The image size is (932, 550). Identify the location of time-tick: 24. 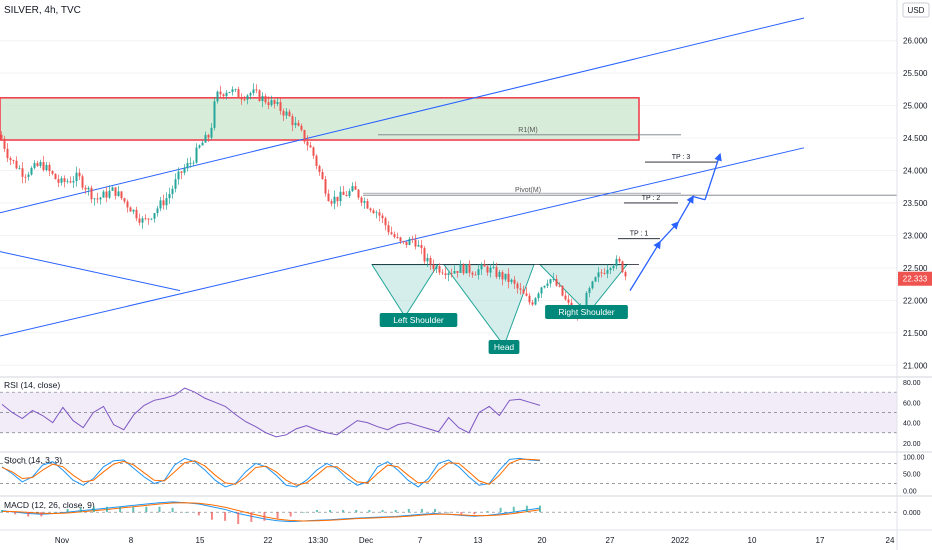
(890, 540).